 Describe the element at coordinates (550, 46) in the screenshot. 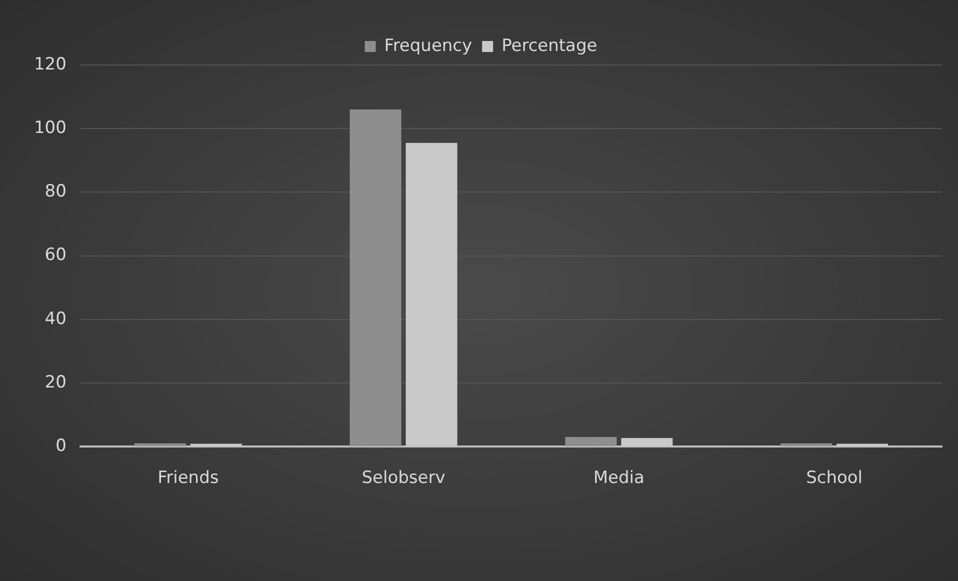

I see `legend-label: Percentage` at that location.